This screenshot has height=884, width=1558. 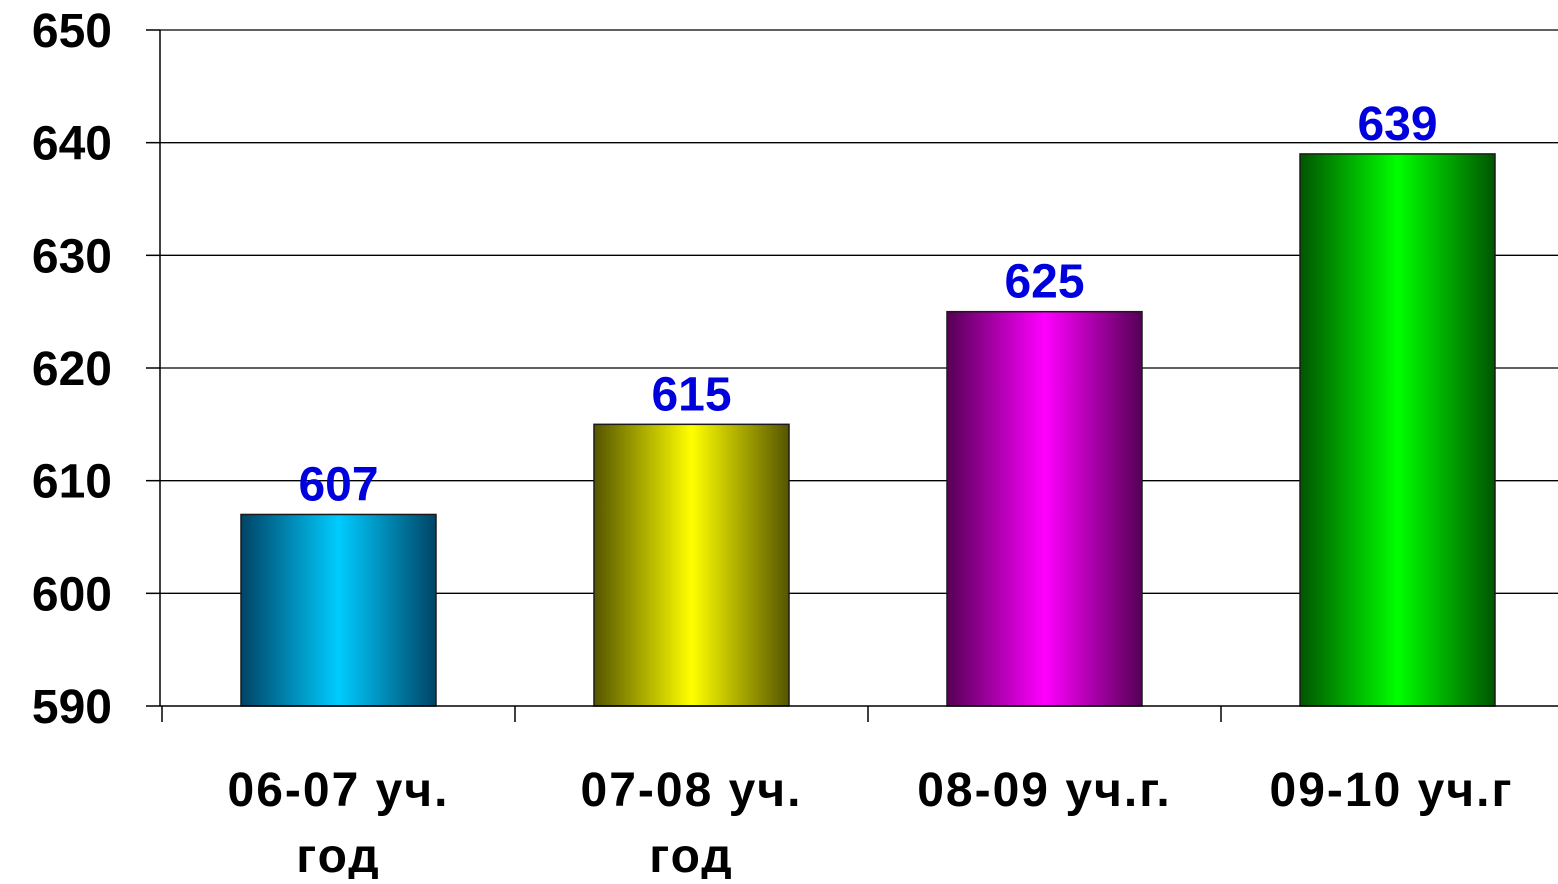 I want to click on data-label-1: 615, so click(x=691, y=394).